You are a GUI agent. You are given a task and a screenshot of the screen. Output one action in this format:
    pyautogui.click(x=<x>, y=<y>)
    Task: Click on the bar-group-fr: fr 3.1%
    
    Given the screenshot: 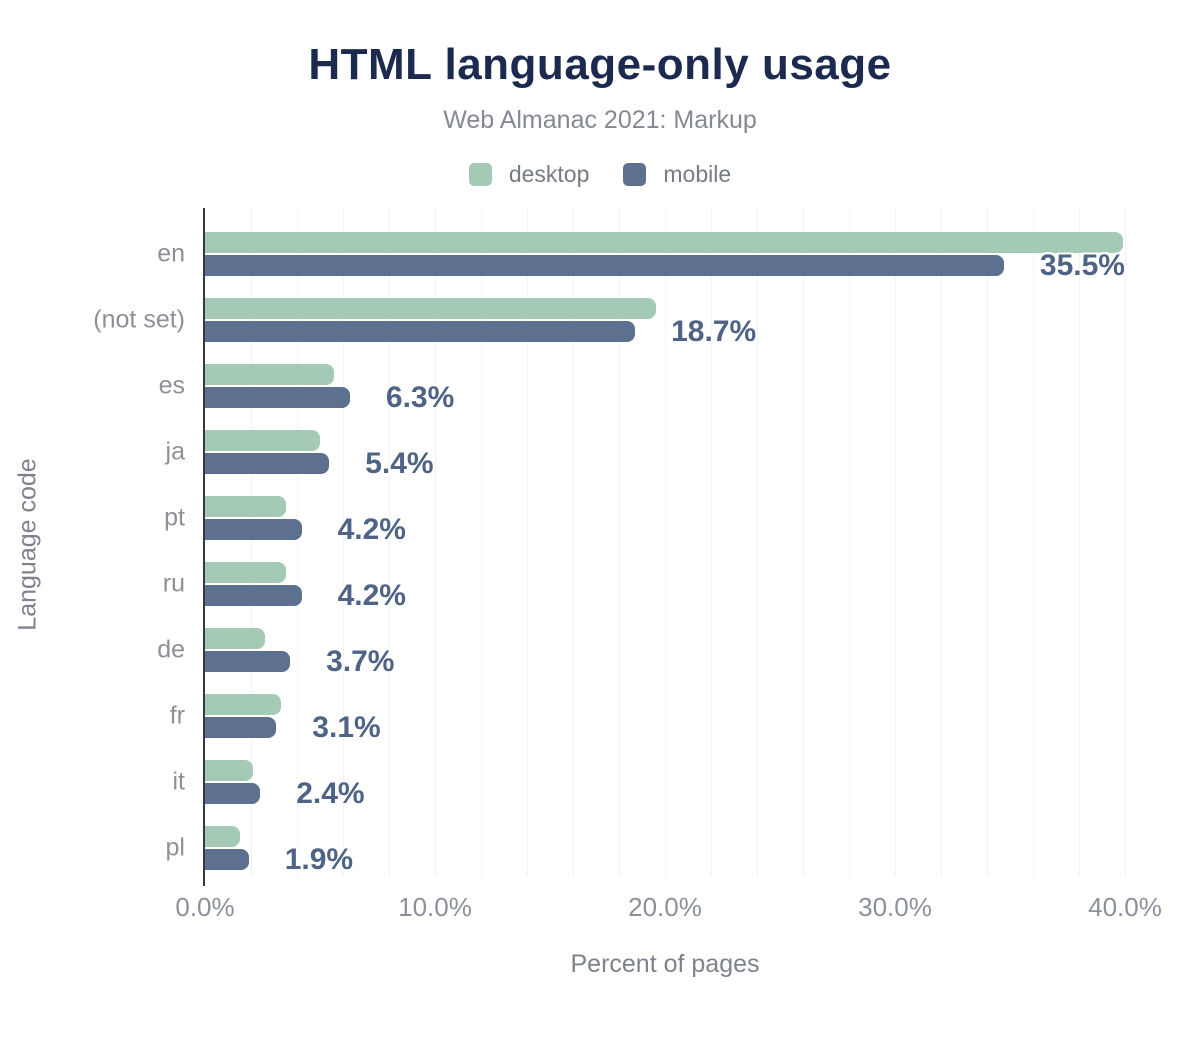 What is the action you would take?
    pyautogui.click(x=647, y=718)
    